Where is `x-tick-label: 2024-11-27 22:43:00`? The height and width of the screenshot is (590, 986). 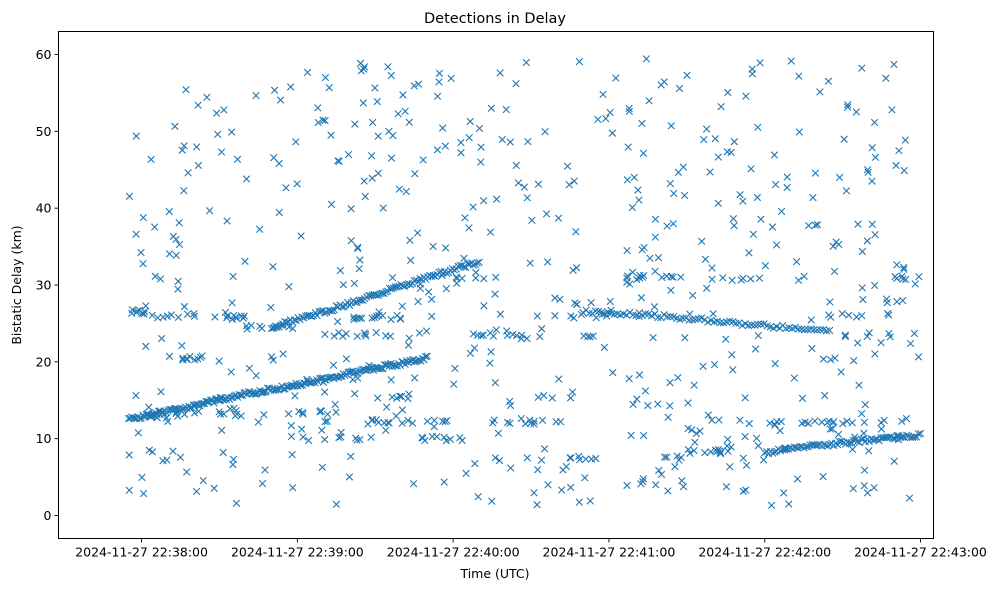 x-tick-label: 2024-11-27 22:43:00 is located at coordinates (920, 552).